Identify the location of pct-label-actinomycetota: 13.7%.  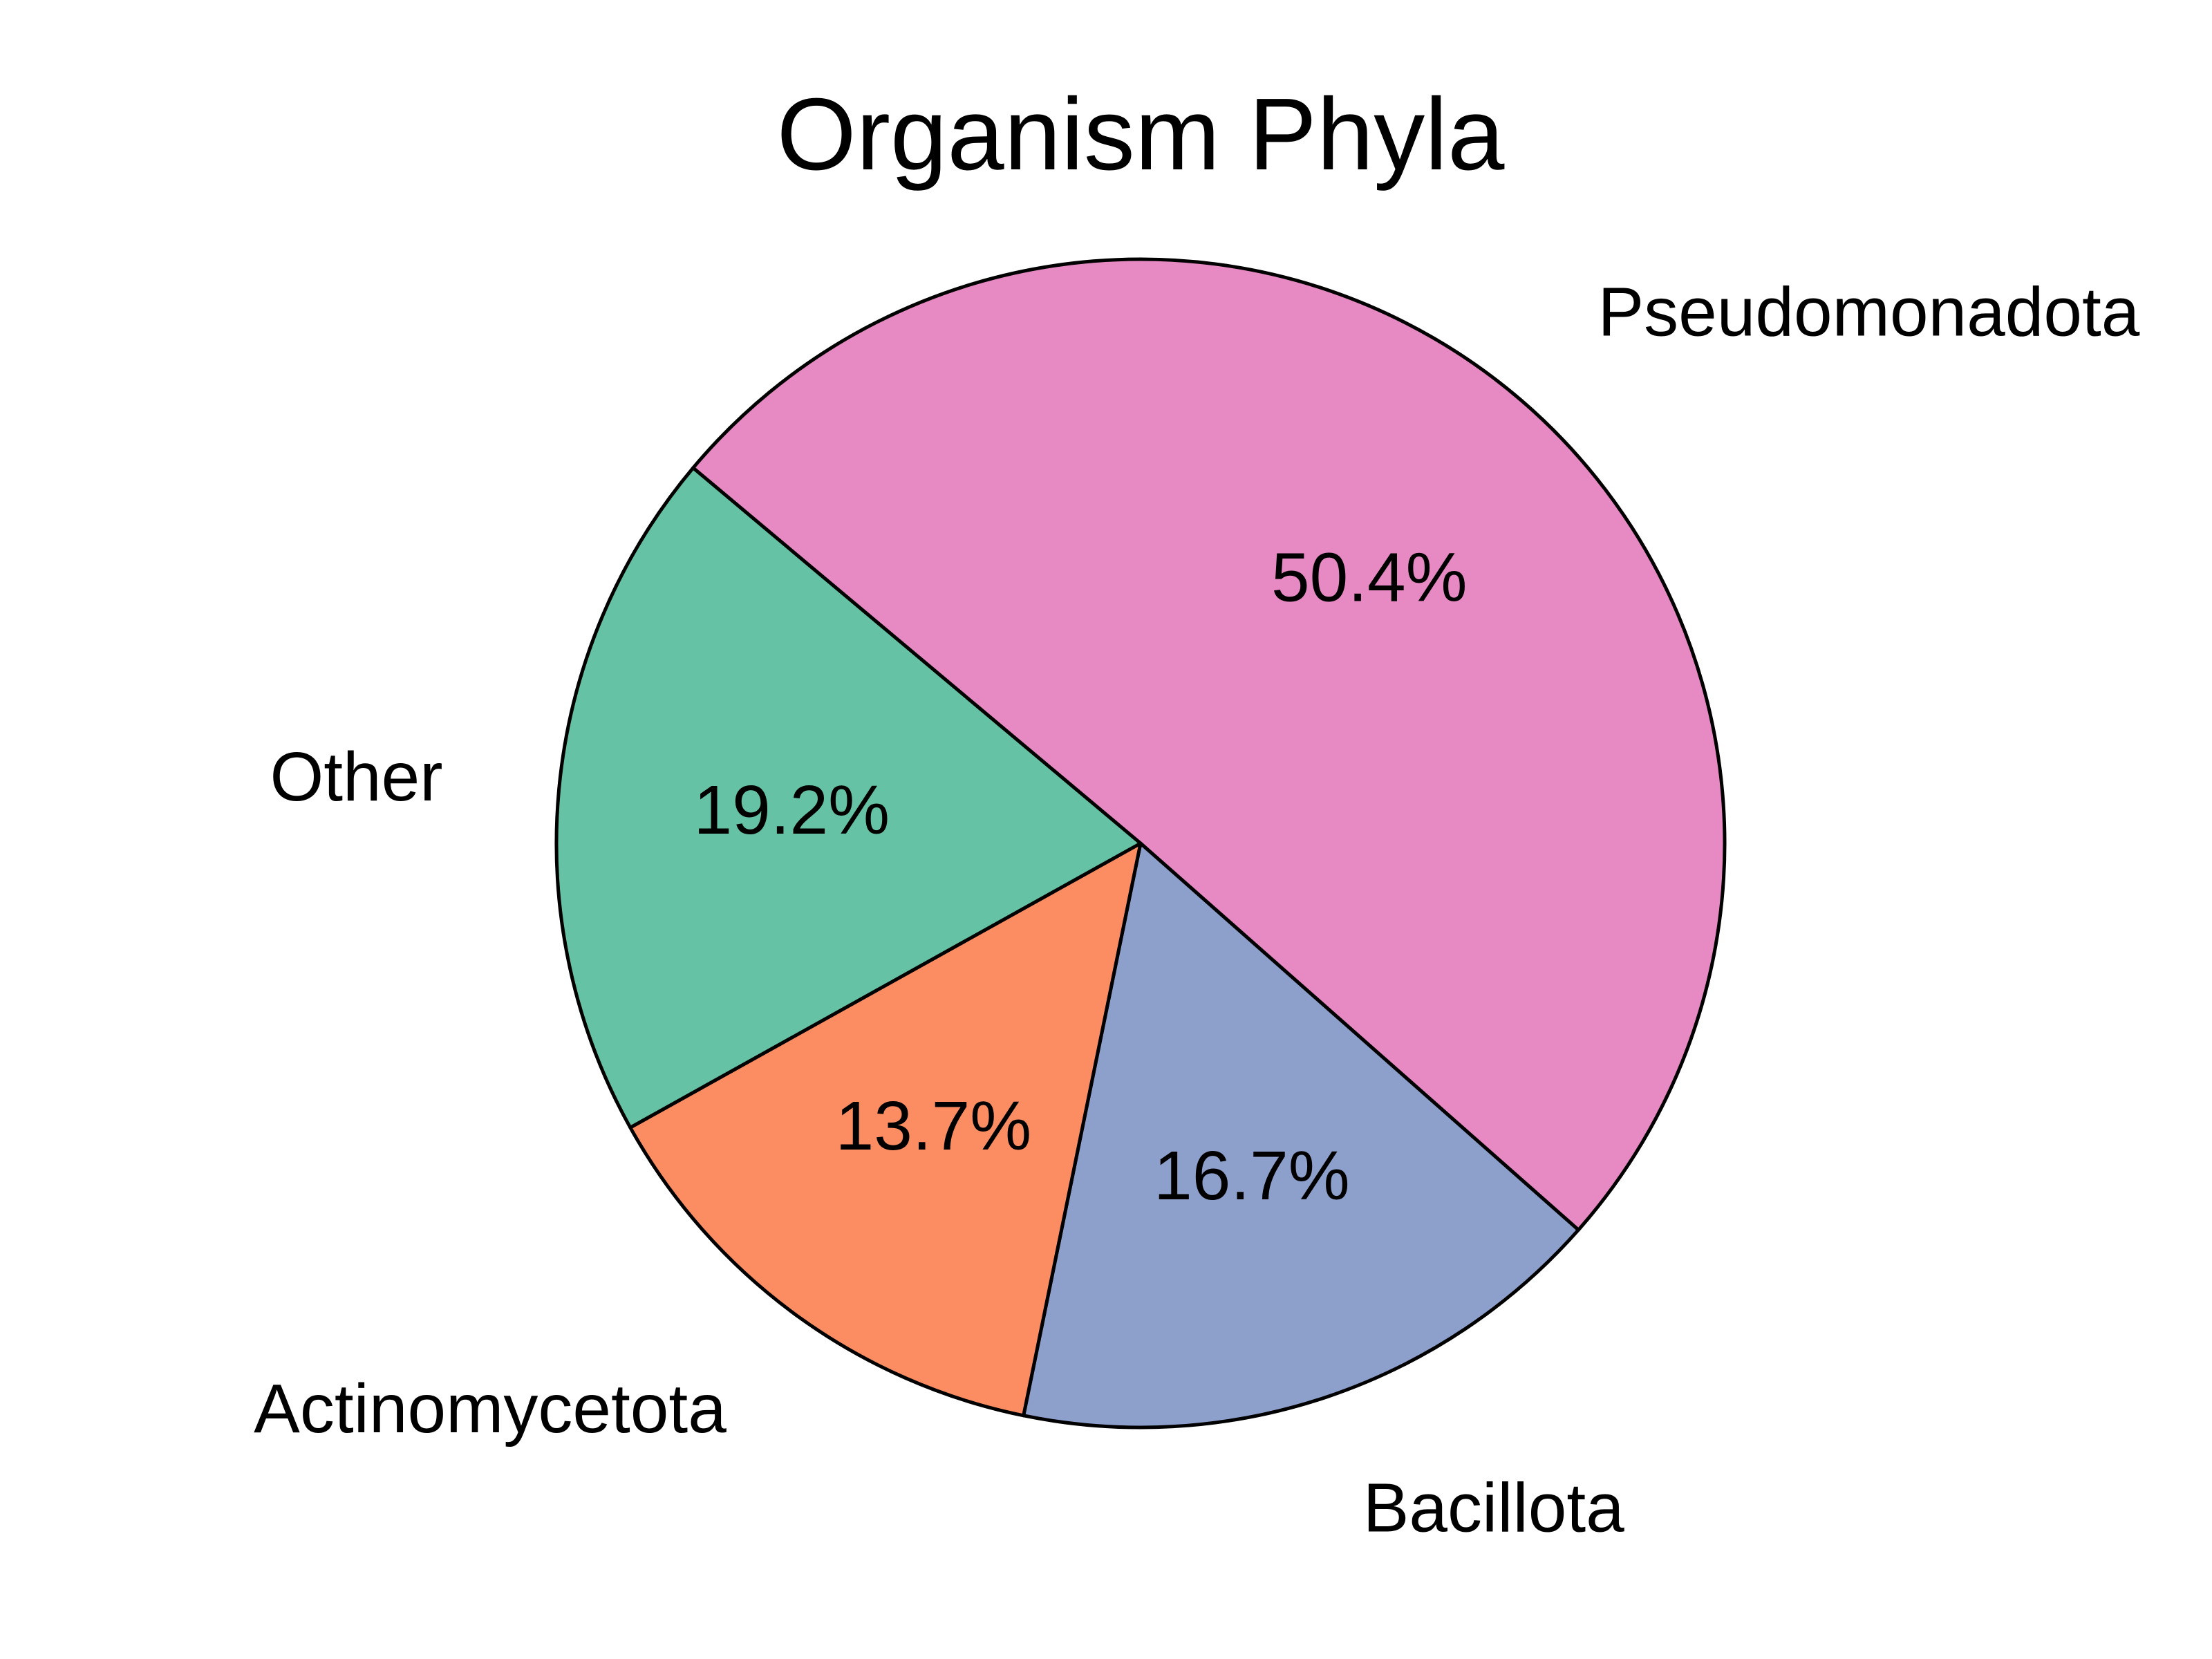
(934, 1126).